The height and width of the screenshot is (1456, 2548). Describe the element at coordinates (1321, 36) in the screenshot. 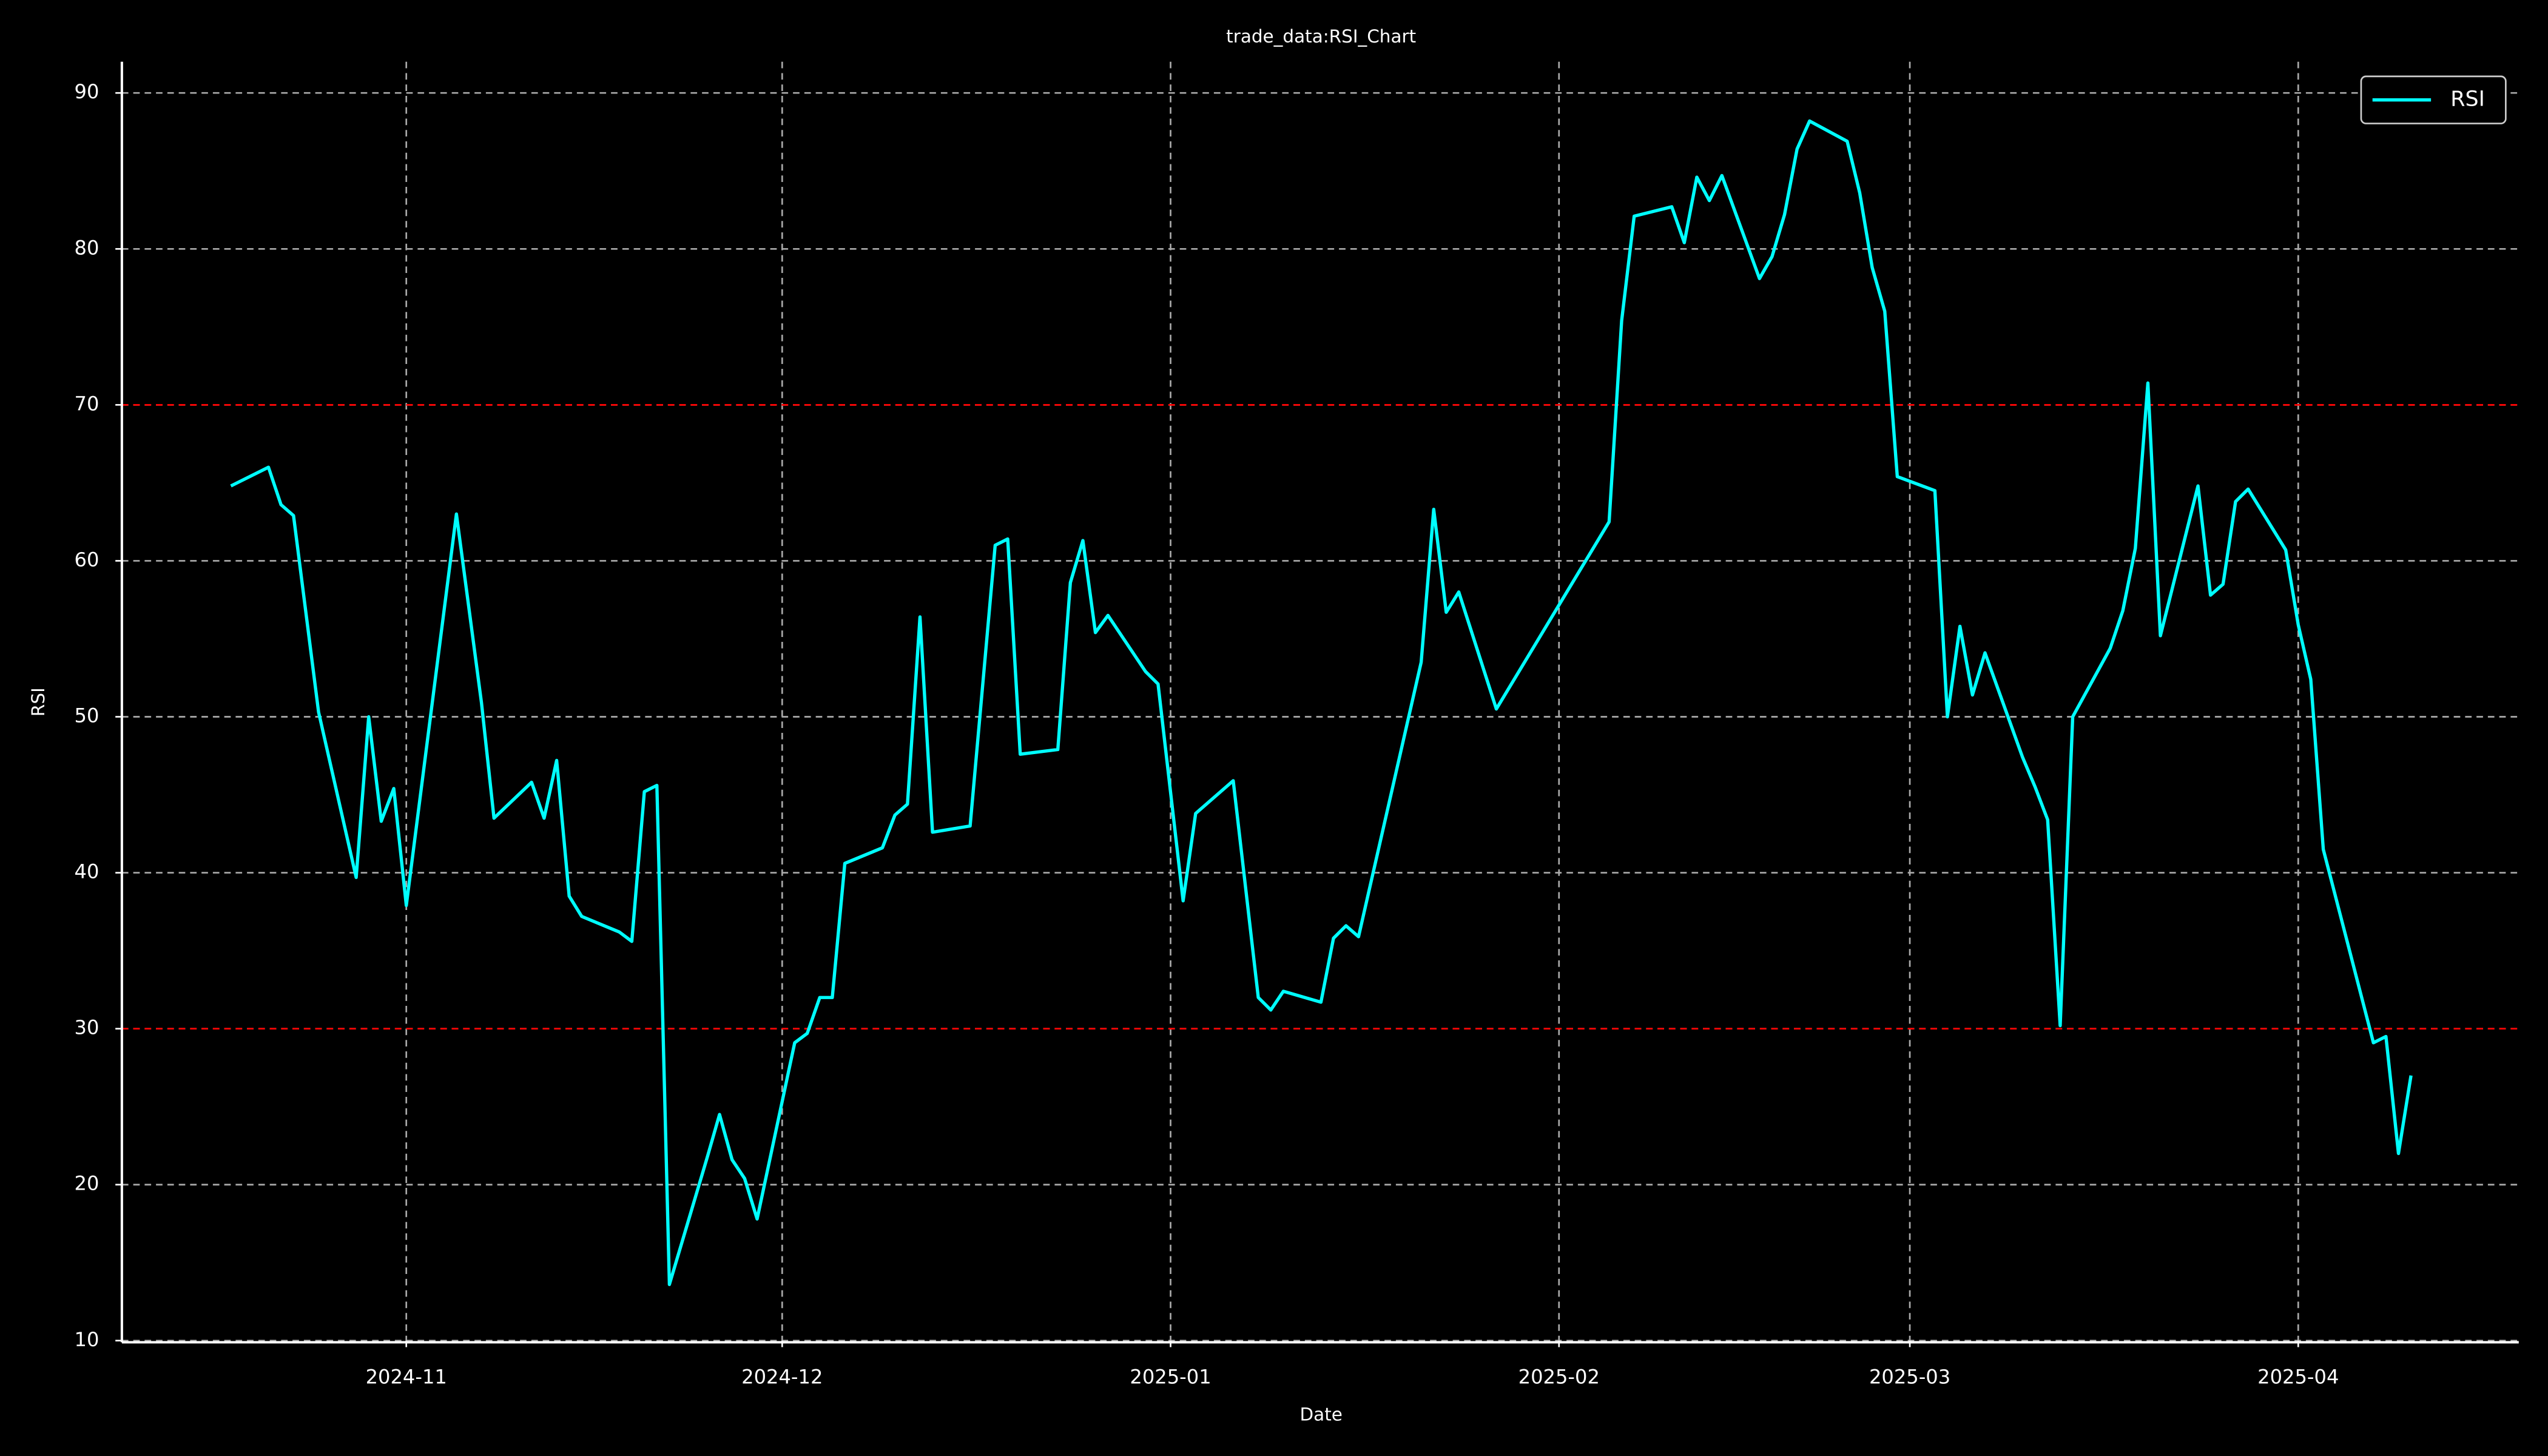

I see `chart-title: trade_data:RSI_Chart` at that location.